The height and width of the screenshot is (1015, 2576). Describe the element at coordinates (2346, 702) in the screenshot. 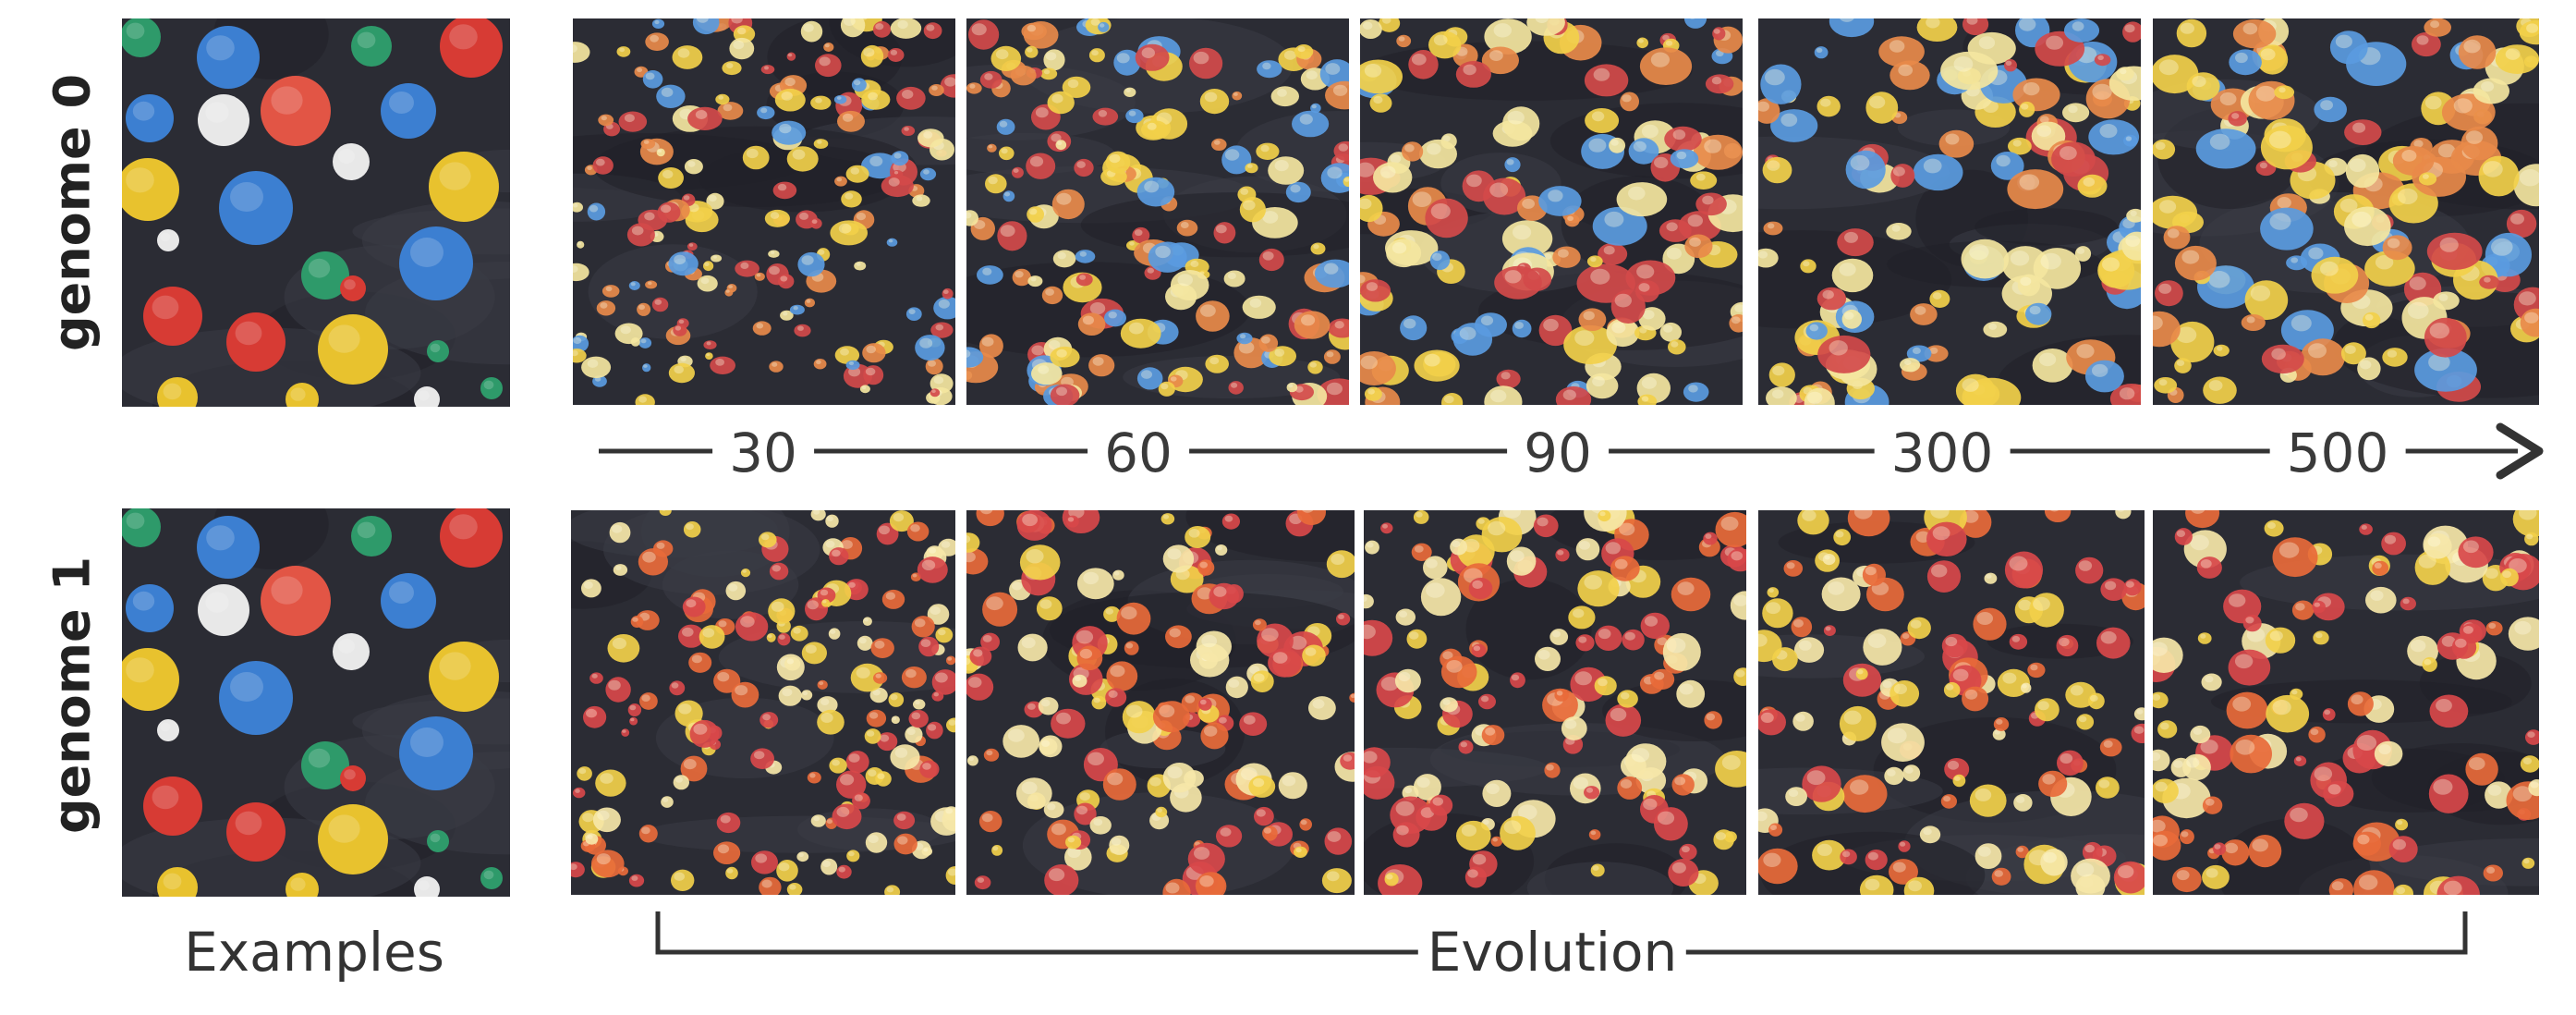

I see `genome-1-step-500-image` at that location.